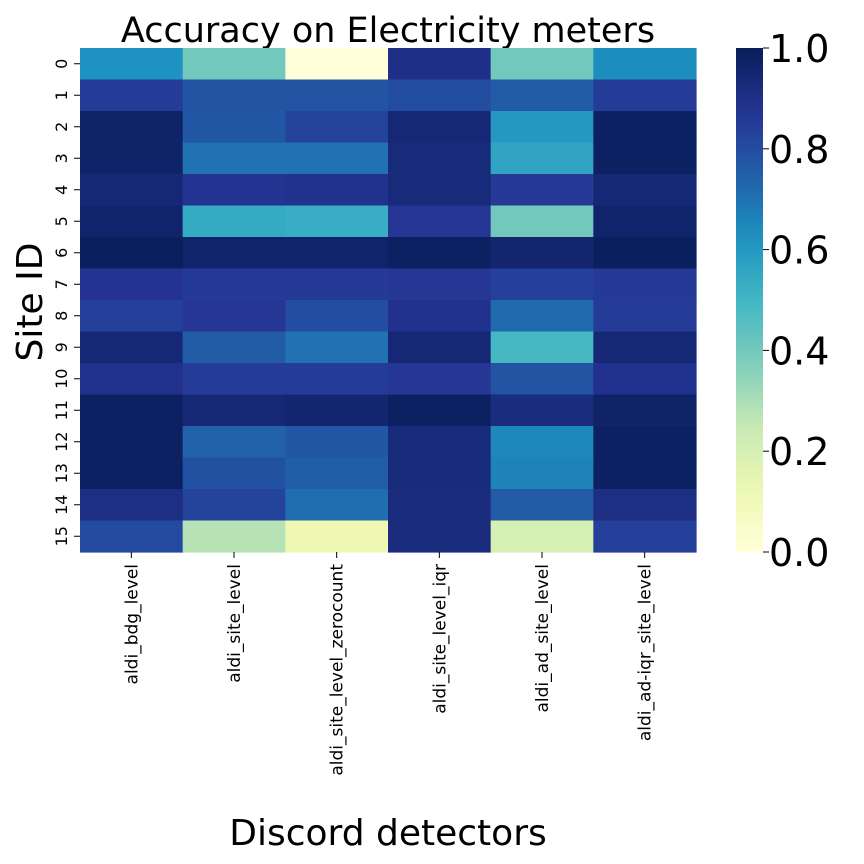 The width and height of the screenshot is (864, 864). Describe the element at coordinates (235, 623) in the screenshot. I see `x-tick-label: aldi_site_level` at that location.